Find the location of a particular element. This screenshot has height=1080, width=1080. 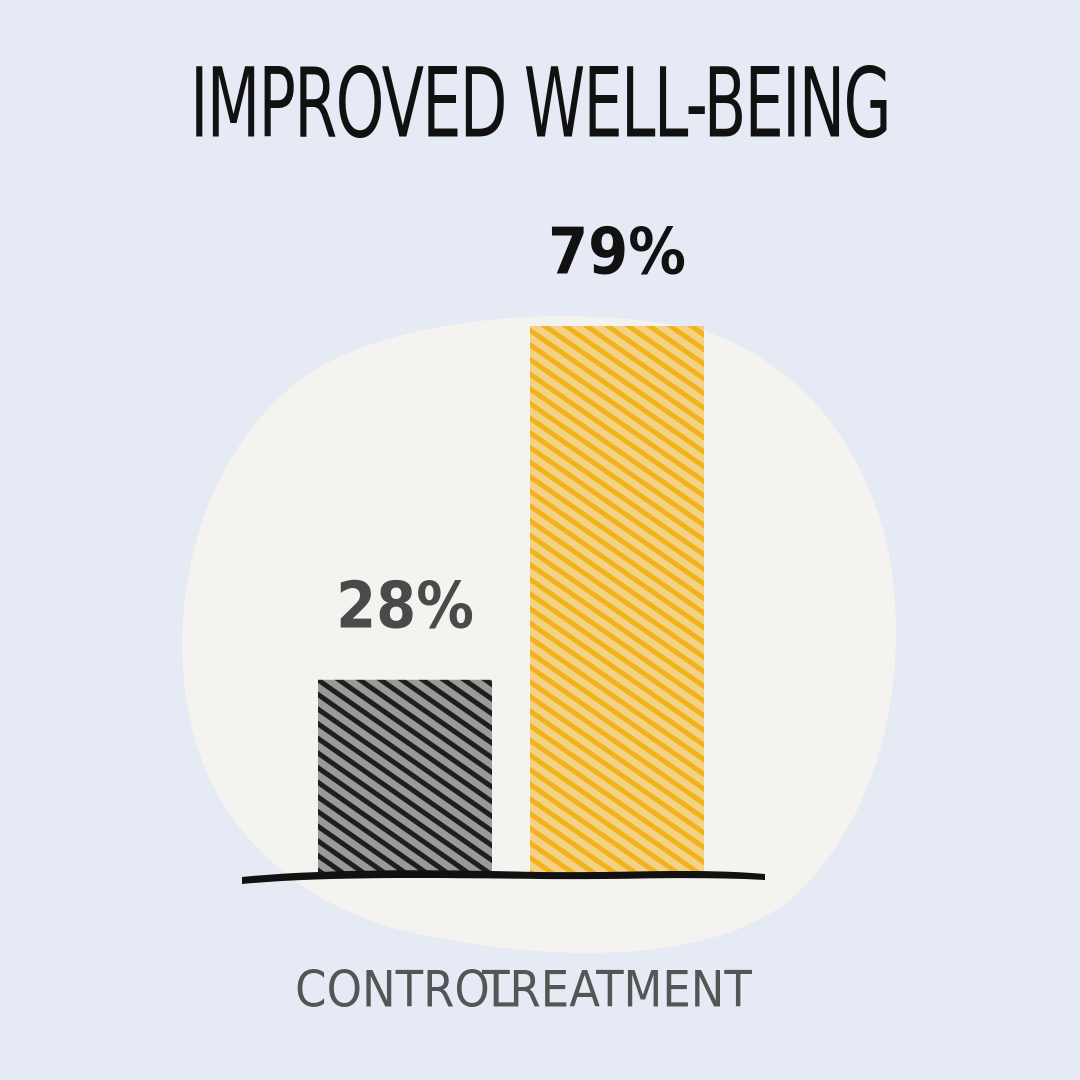

x-tick-label: CONTROL is located at coordinates (405, 990).